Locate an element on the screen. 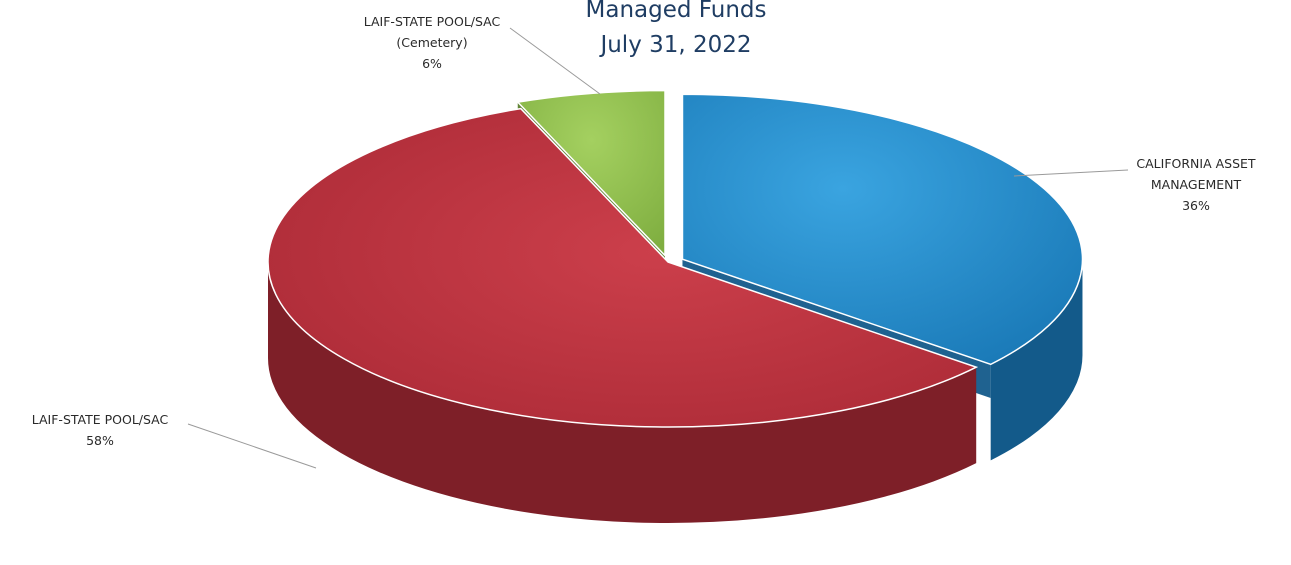  label-laif-cemetery-percent: 6% is located at coordinates (432, 63).